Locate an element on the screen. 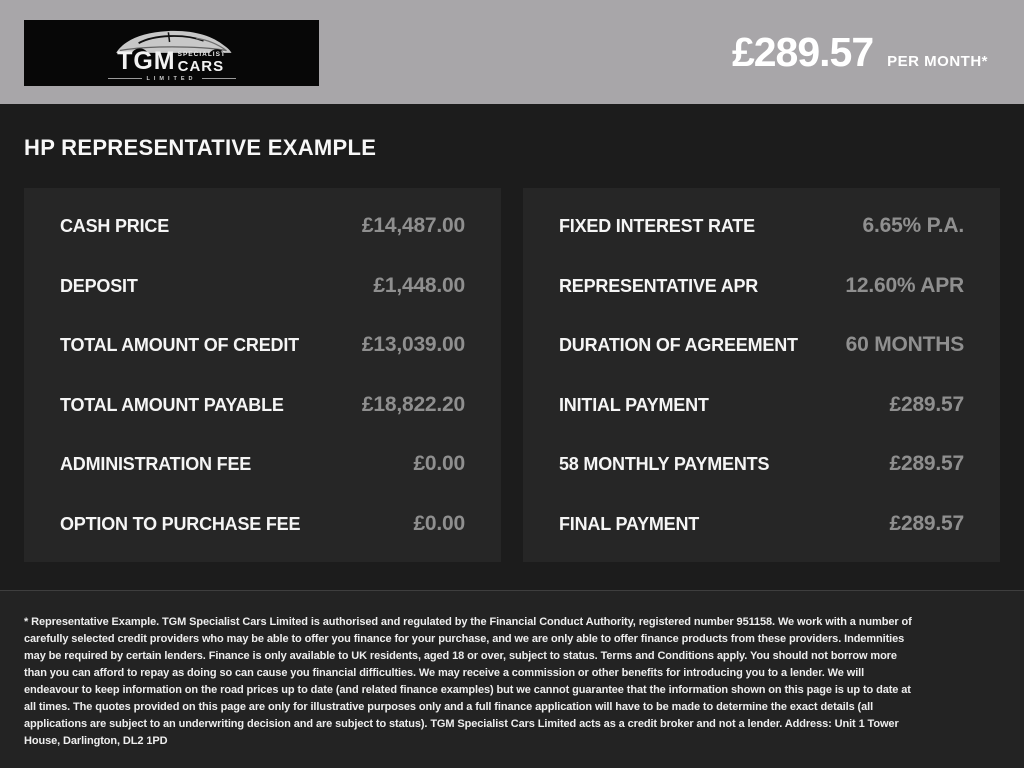 This screenshot has width=1024, height=768. finance-row: FIXED INTEREST RATE 6.65% P.A. is located at coordinates (761, 226).